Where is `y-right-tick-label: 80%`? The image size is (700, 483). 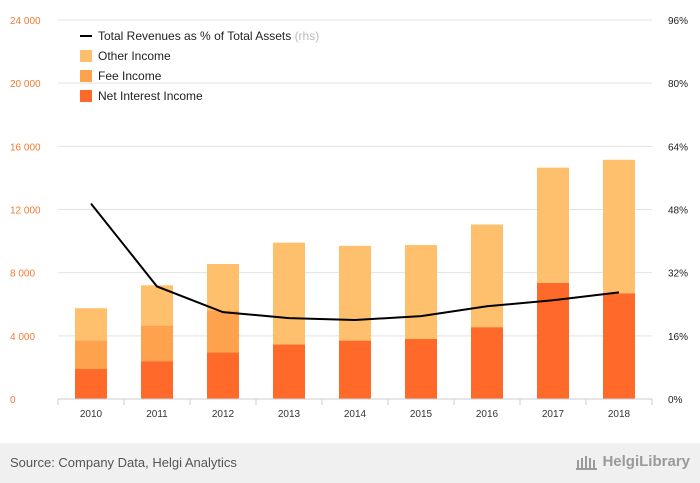 y-right-tick-label: 80% is located at coordinates (678, 84).